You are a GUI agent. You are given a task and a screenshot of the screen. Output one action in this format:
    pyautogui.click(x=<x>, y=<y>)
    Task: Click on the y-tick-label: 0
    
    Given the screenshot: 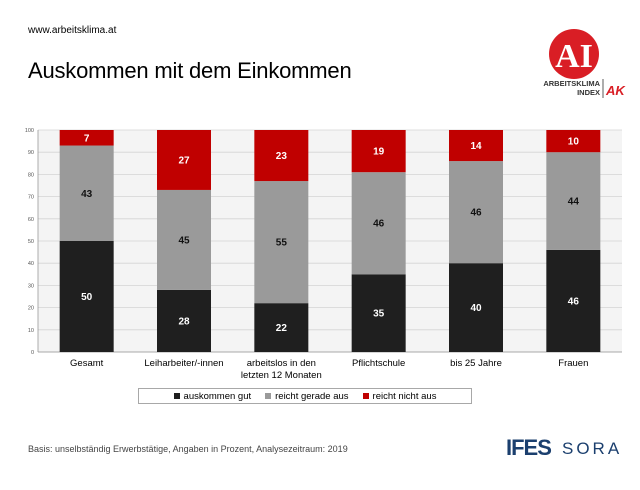 What is the action you would take?
    pyautogui.click(x=32, y=353)
    